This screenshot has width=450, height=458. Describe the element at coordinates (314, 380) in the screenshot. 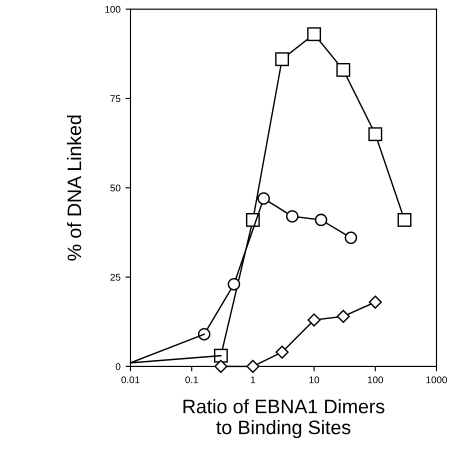

I see `x-tick-label: 10` at that location.